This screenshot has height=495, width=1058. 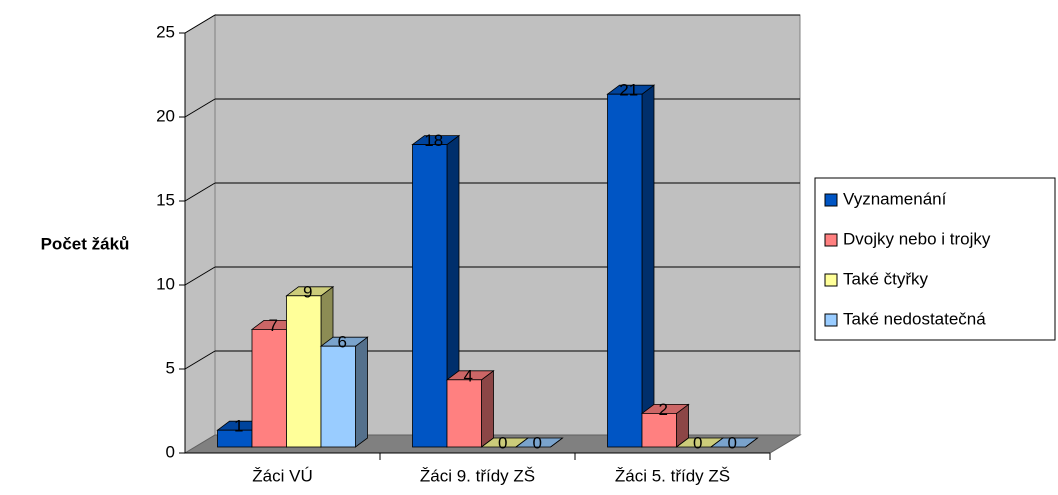 What do you see at coordinates (914, 318) in the screenshot?
I see `legend-label: Také nedostatečná` at bounding box center [914, 318].